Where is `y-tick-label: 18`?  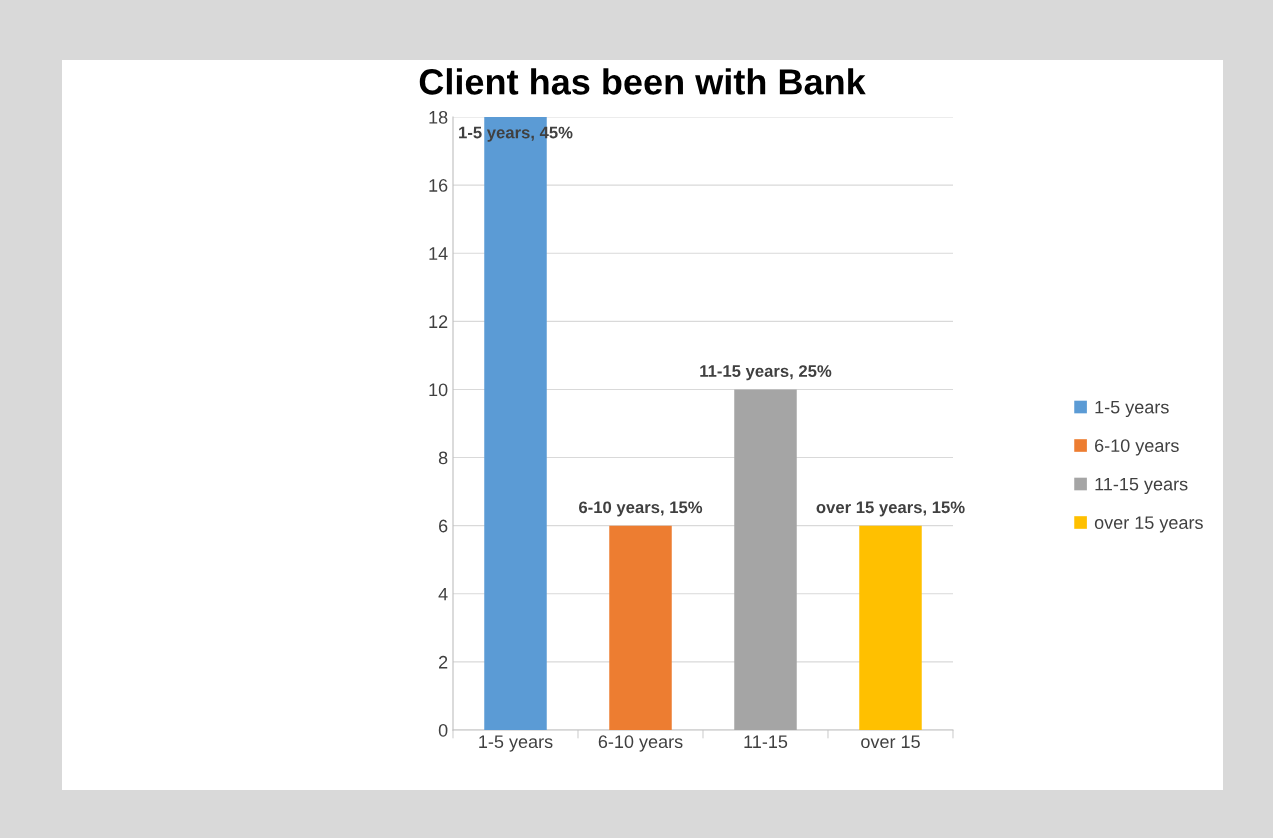
y-tick-label: 18 is located at coordinates (438, 117).